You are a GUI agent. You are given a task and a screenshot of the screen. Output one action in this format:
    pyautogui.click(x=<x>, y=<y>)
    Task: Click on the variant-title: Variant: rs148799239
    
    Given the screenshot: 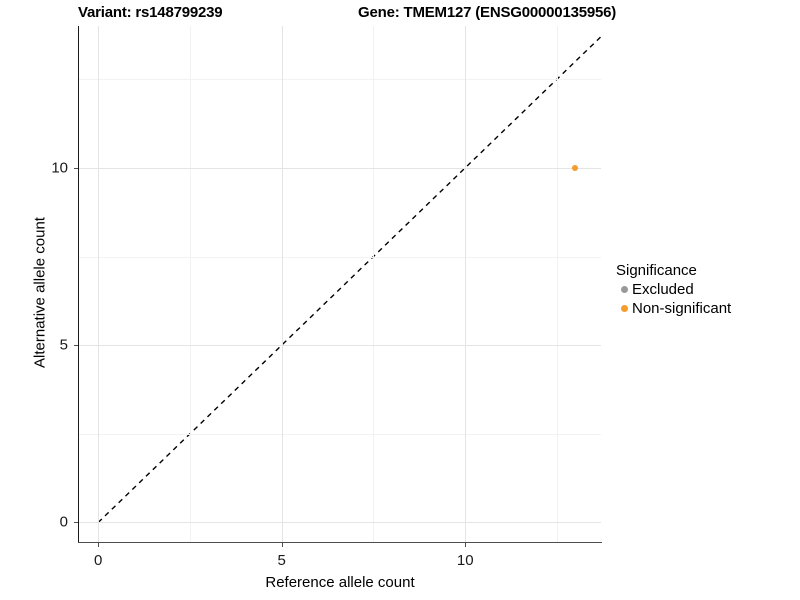 What is the action you would take?
    pyautogui.click(x=150, y=12)
    